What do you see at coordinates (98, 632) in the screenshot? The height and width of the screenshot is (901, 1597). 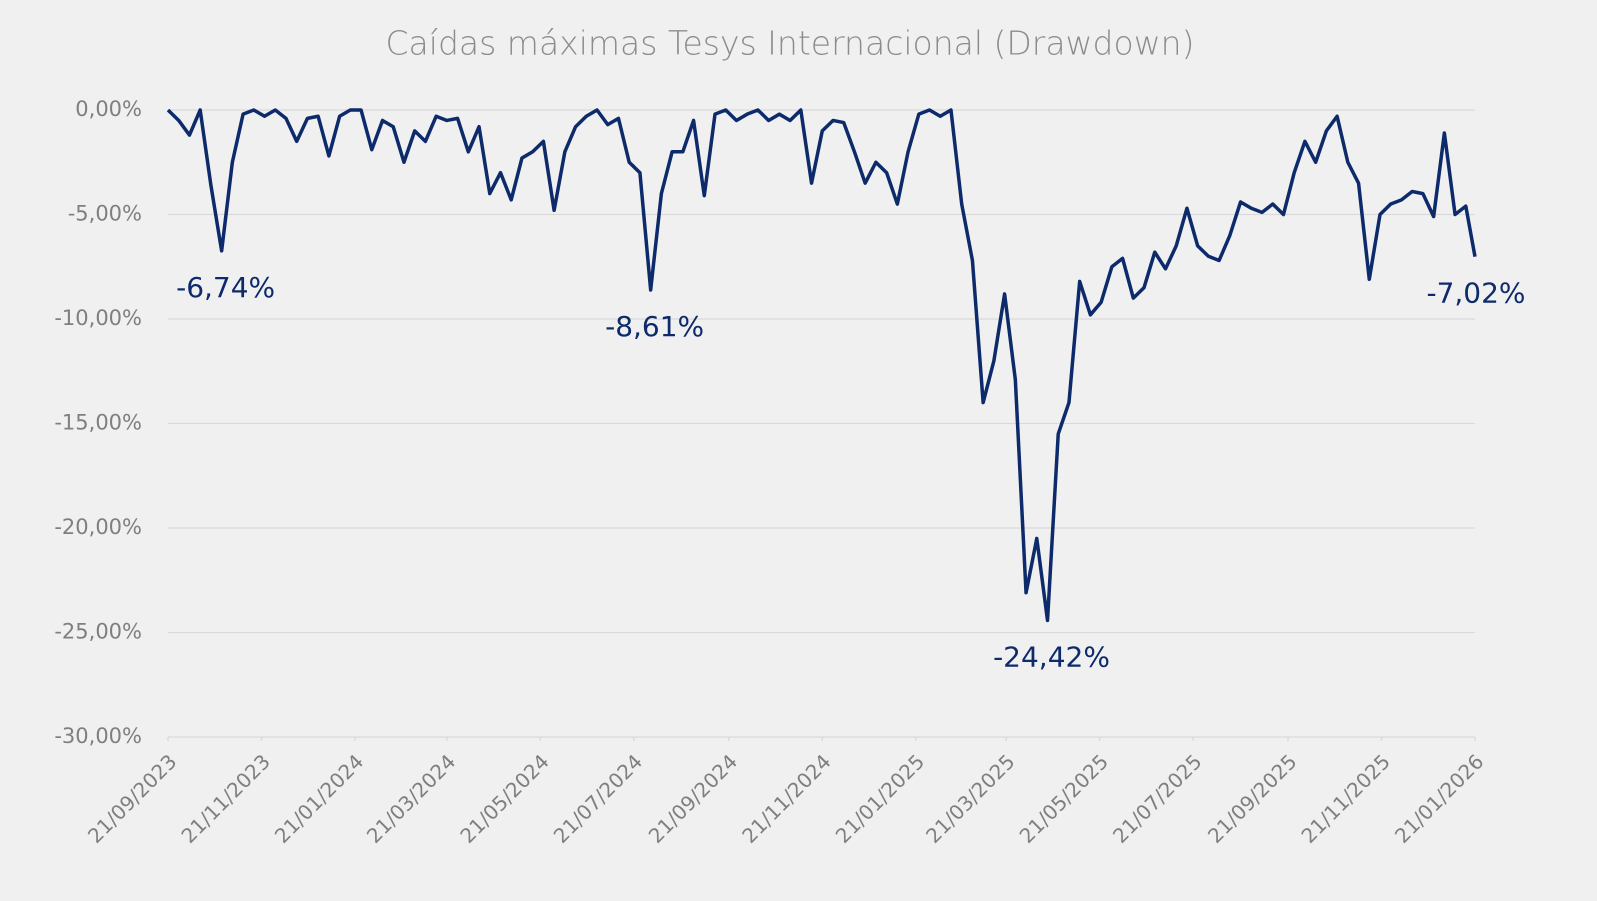 I see `y-tick-label: -25,00%` at bounding box center [98, 632].